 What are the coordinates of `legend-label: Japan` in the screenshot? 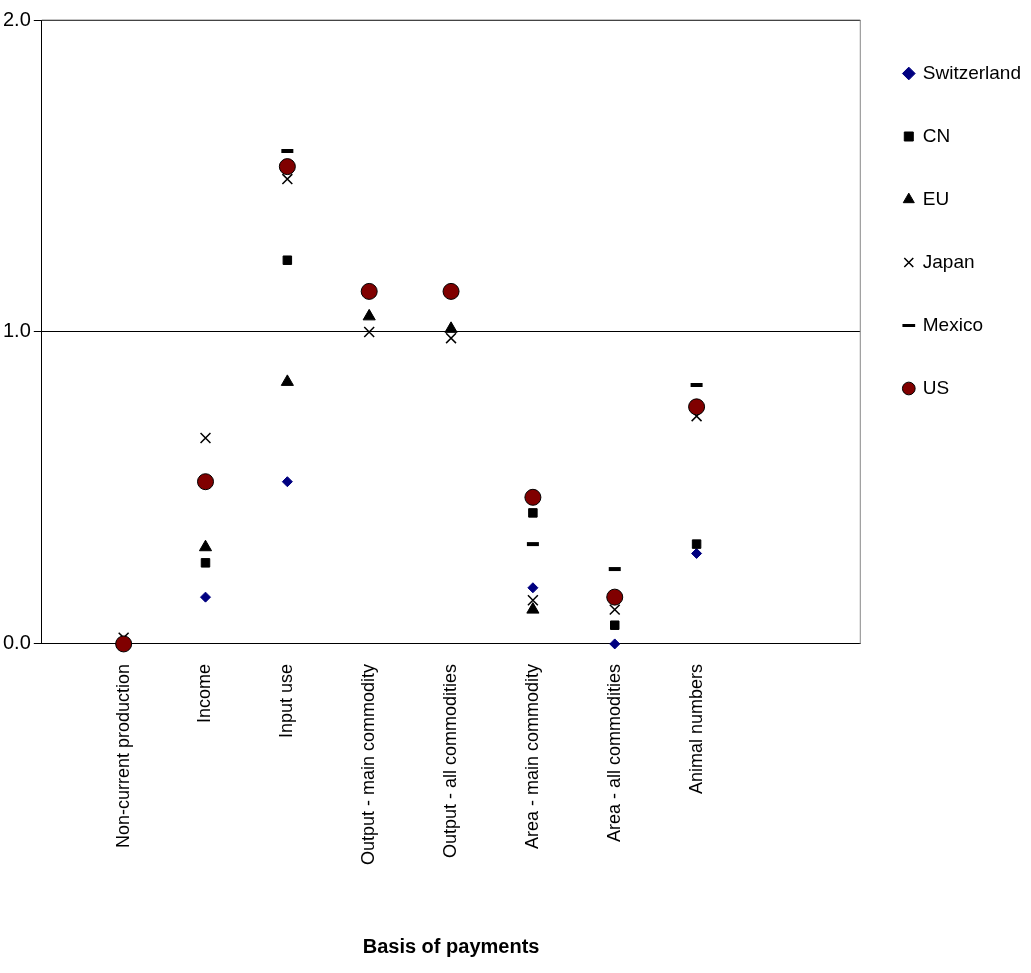 It's located at (948, 261).